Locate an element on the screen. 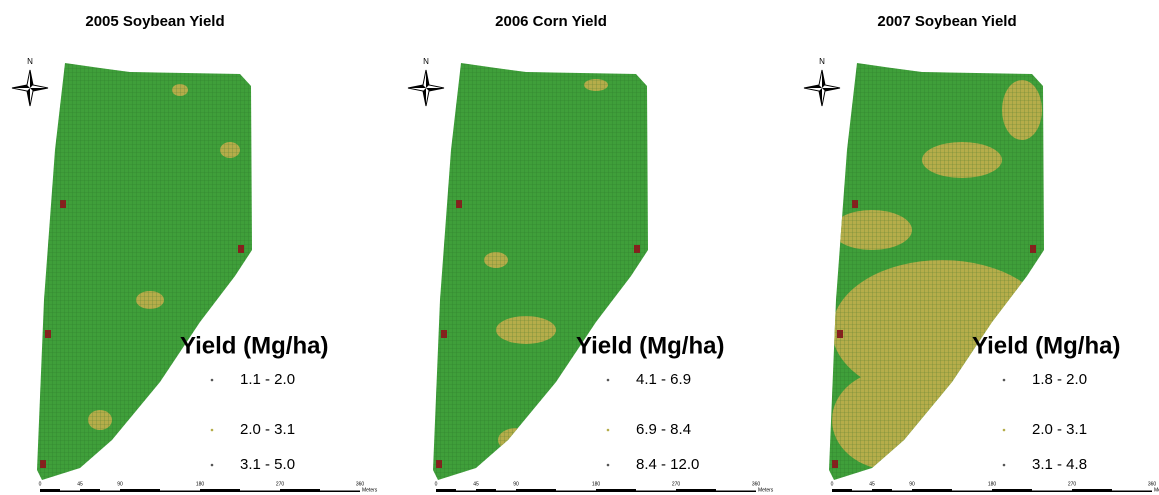  legend-item: 6.9 - 8.4 is located at coordinates (663, 429).